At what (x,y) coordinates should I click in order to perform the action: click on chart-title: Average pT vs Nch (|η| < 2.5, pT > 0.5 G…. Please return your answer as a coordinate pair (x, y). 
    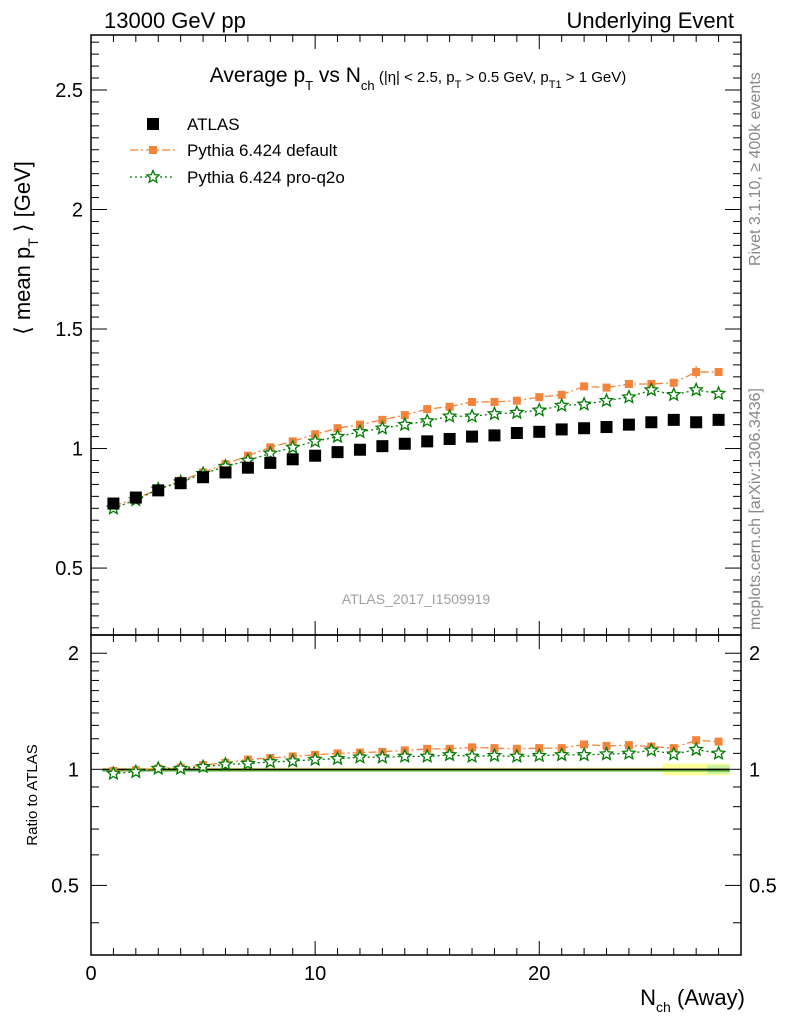
    Looking at the image, I should click on (418, 78).